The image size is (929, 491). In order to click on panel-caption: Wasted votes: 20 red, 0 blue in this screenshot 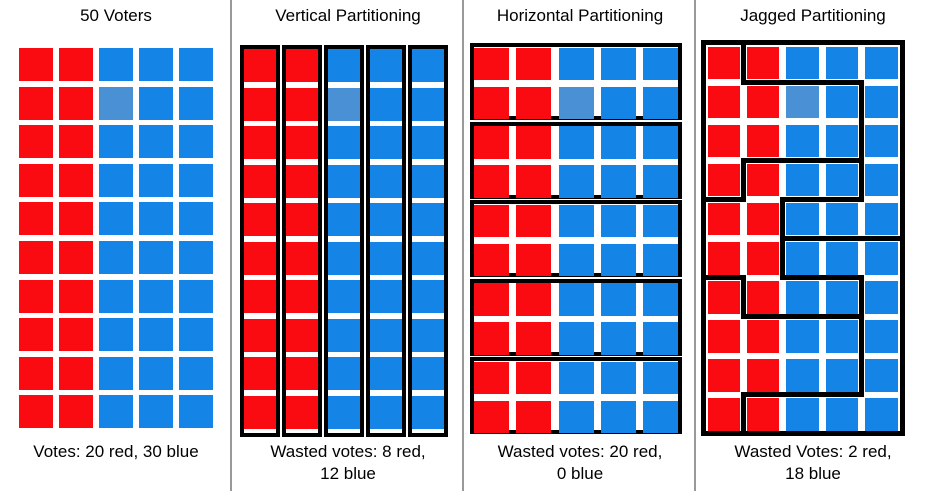, I will do `click(580, 463)`.